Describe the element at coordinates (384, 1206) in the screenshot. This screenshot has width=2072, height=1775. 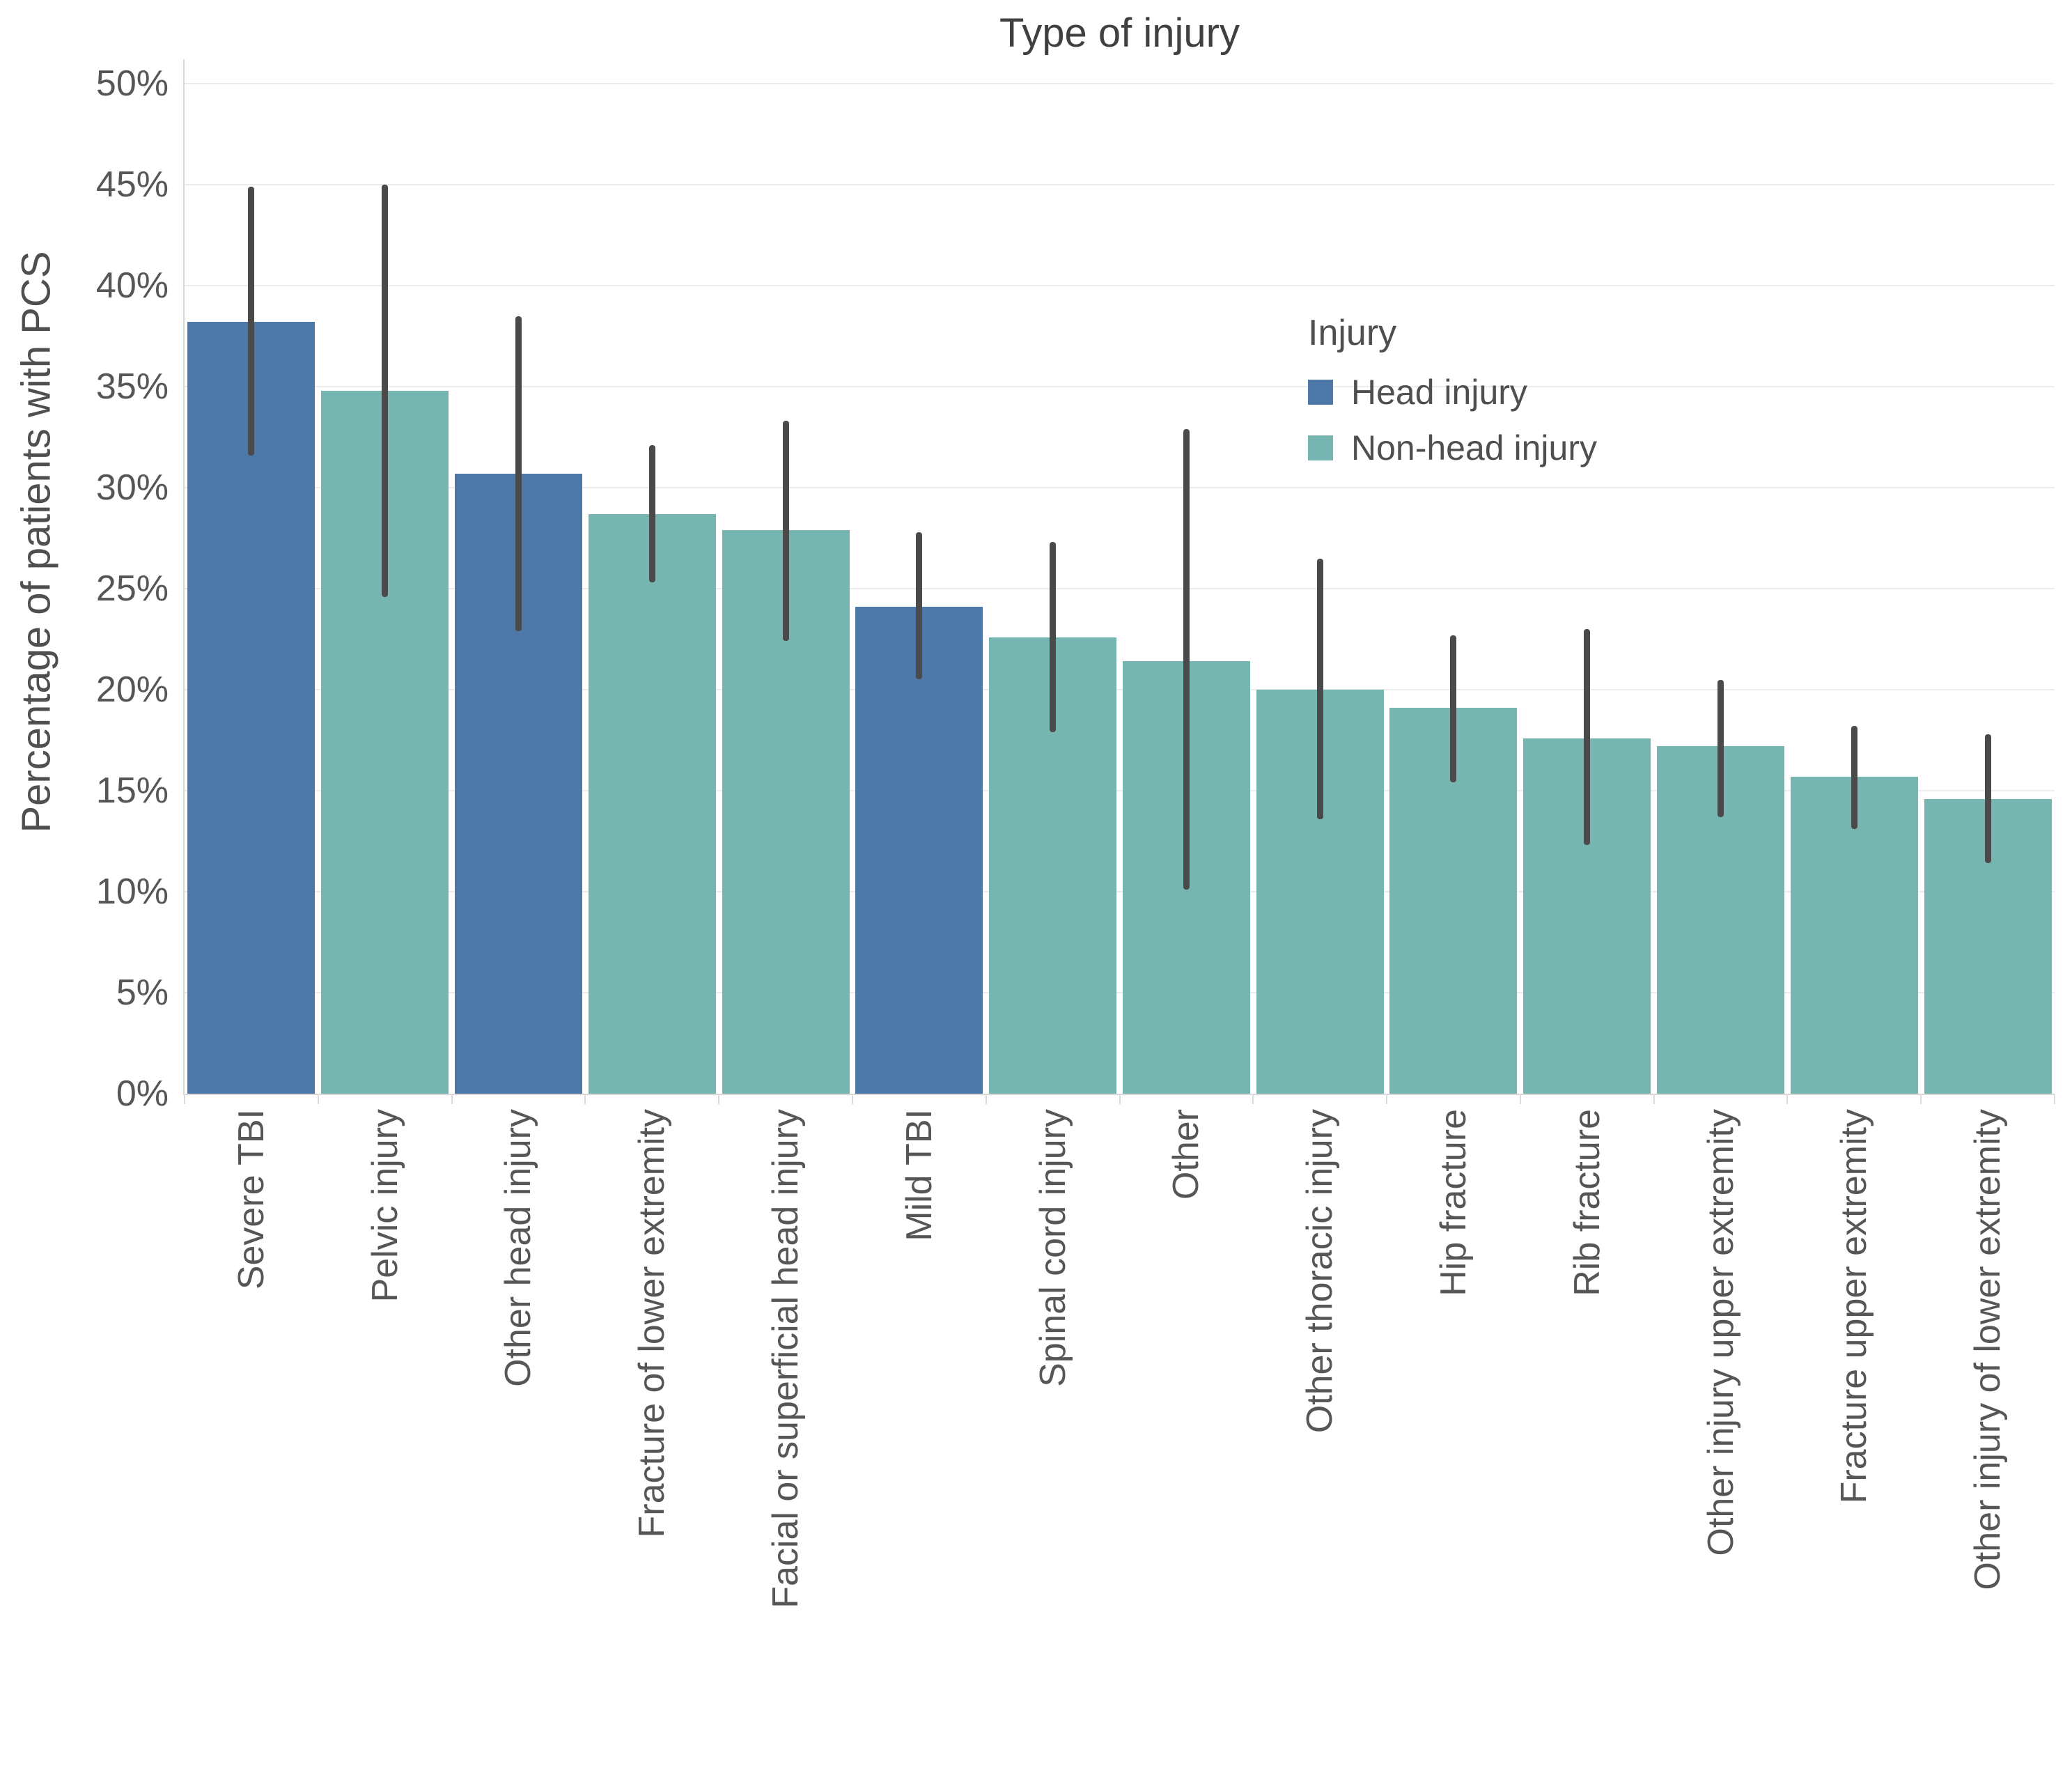
I see `x-tick-label: Pelvic injury` at that location.